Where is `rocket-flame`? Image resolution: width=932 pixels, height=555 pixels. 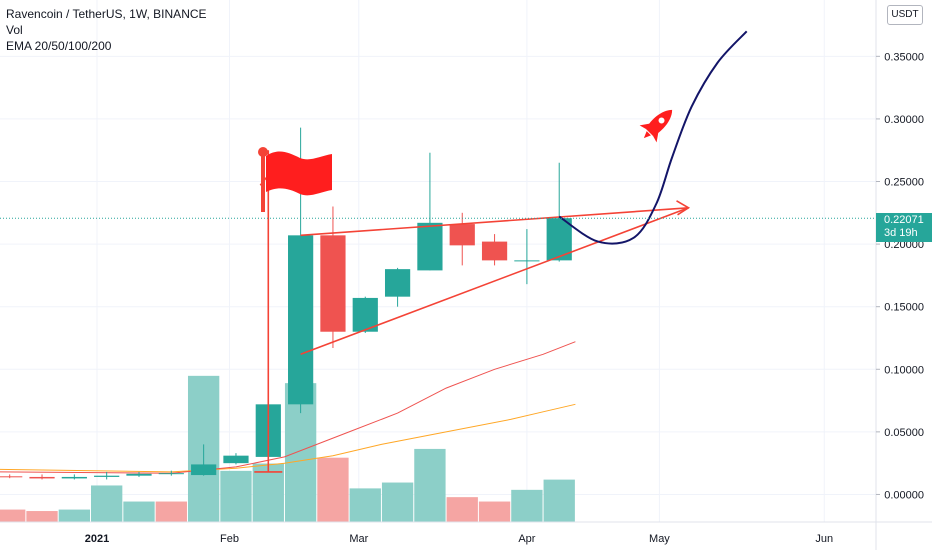
rocket-flame is located at coordinates (647, 135).